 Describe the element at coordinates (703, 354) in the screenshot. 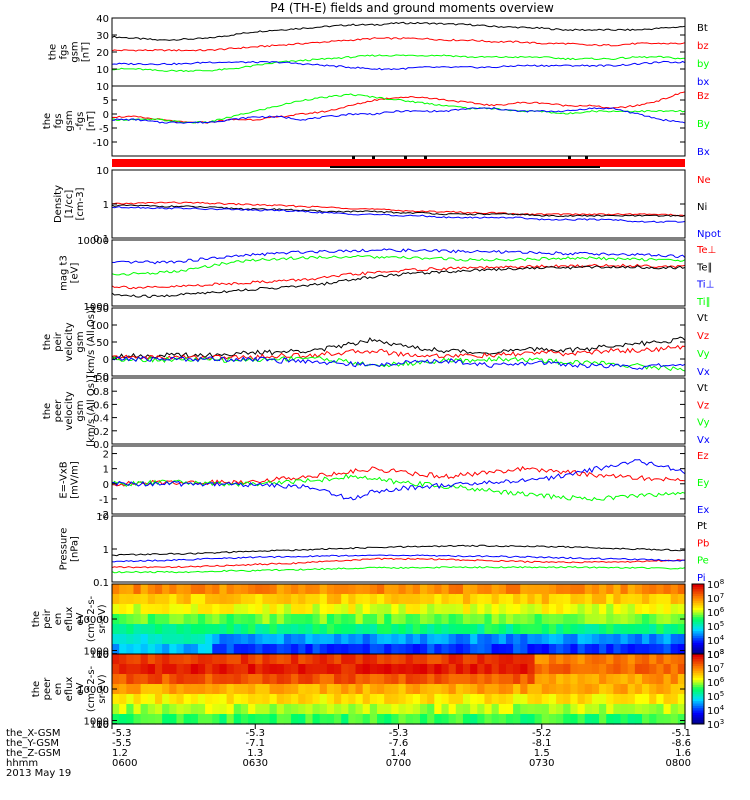

I see `legend-entry: Vy` at that location.